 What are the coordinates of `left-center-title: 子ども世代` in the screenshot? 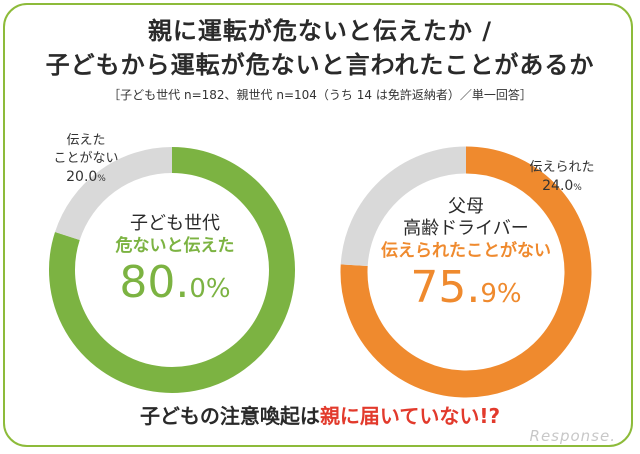 It's located at (175, 223).